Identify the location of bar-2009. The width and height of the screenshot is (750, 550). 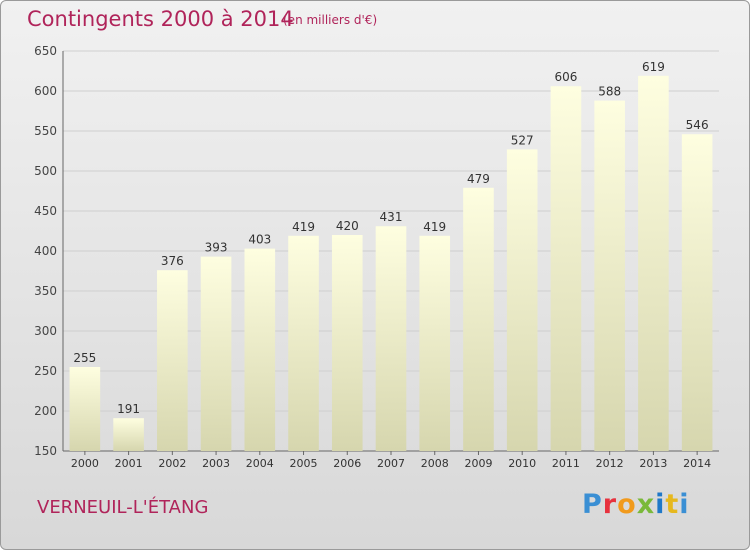
(478, 319).